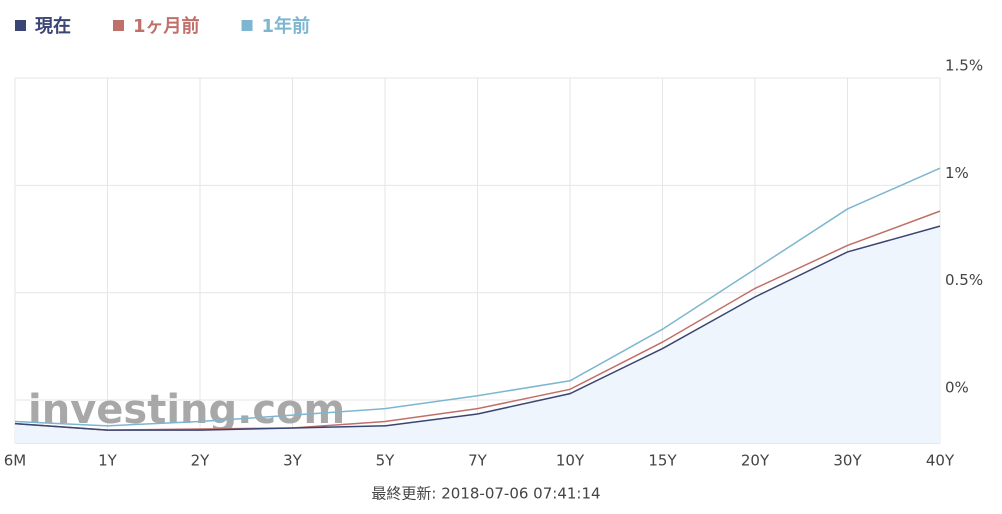 Image resolution: width=1002 pixels, height=514 pixels. I want to click on x-tick-label: 30Y, so click(847, 461).